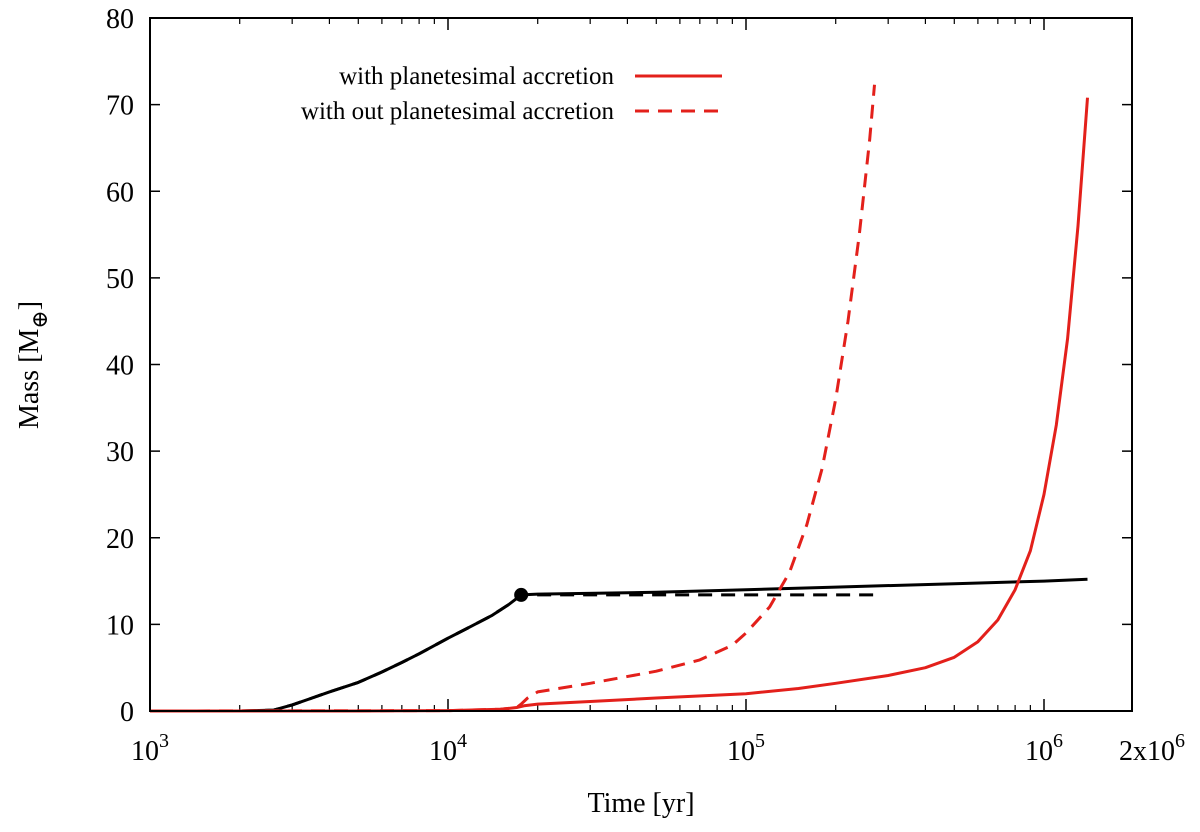  What do you see at coordinates (458, 111) in the screenshot?
I see `legend-label-2: with out planetesimal accretion` at bounding box center [458, 111].